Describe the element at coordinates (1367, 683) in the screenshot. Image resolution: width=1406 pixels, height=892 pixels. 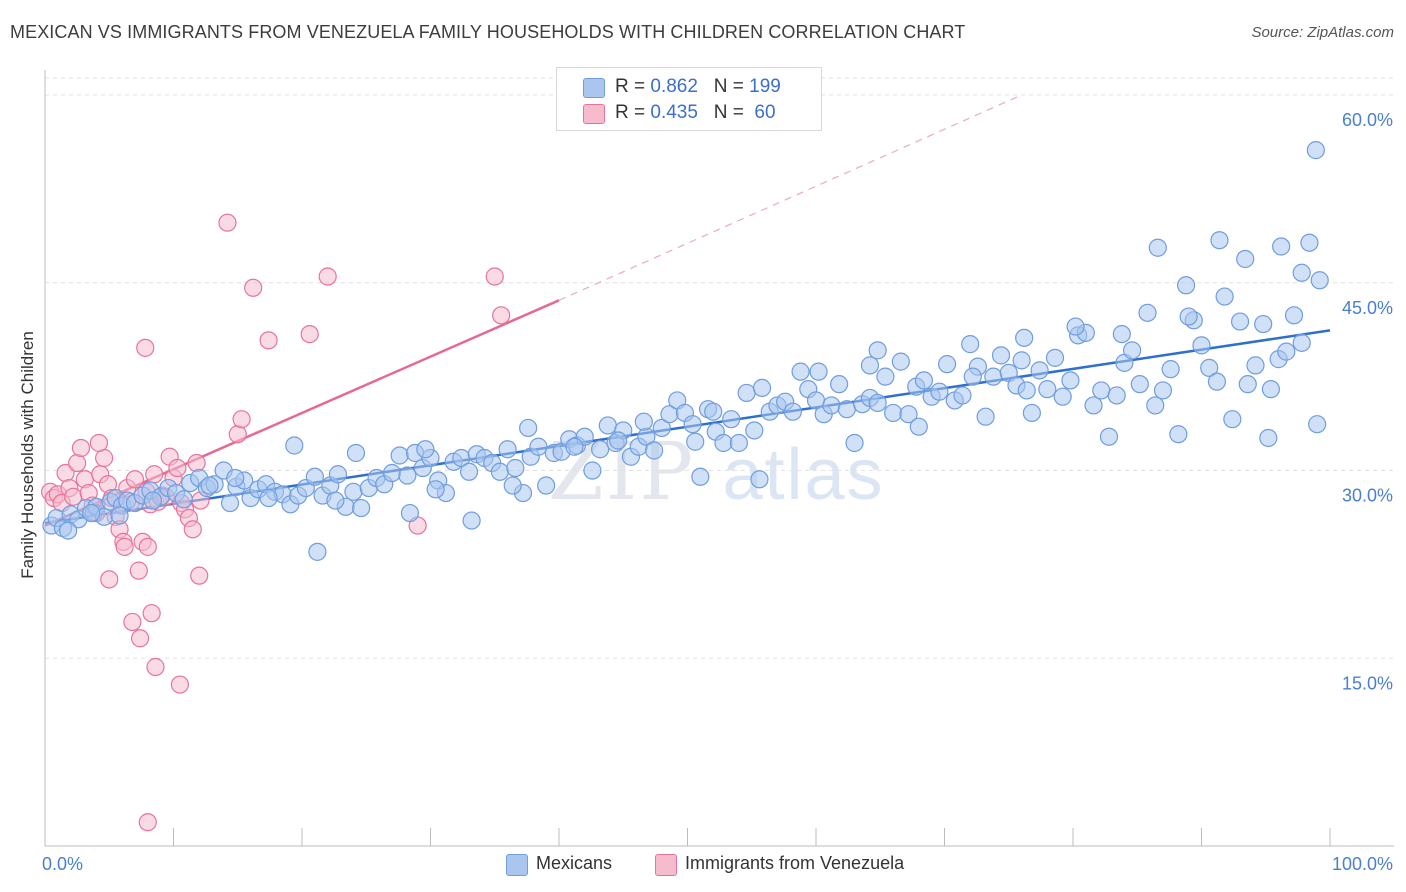
I see `y-tick-label: 15.0%` at that location.